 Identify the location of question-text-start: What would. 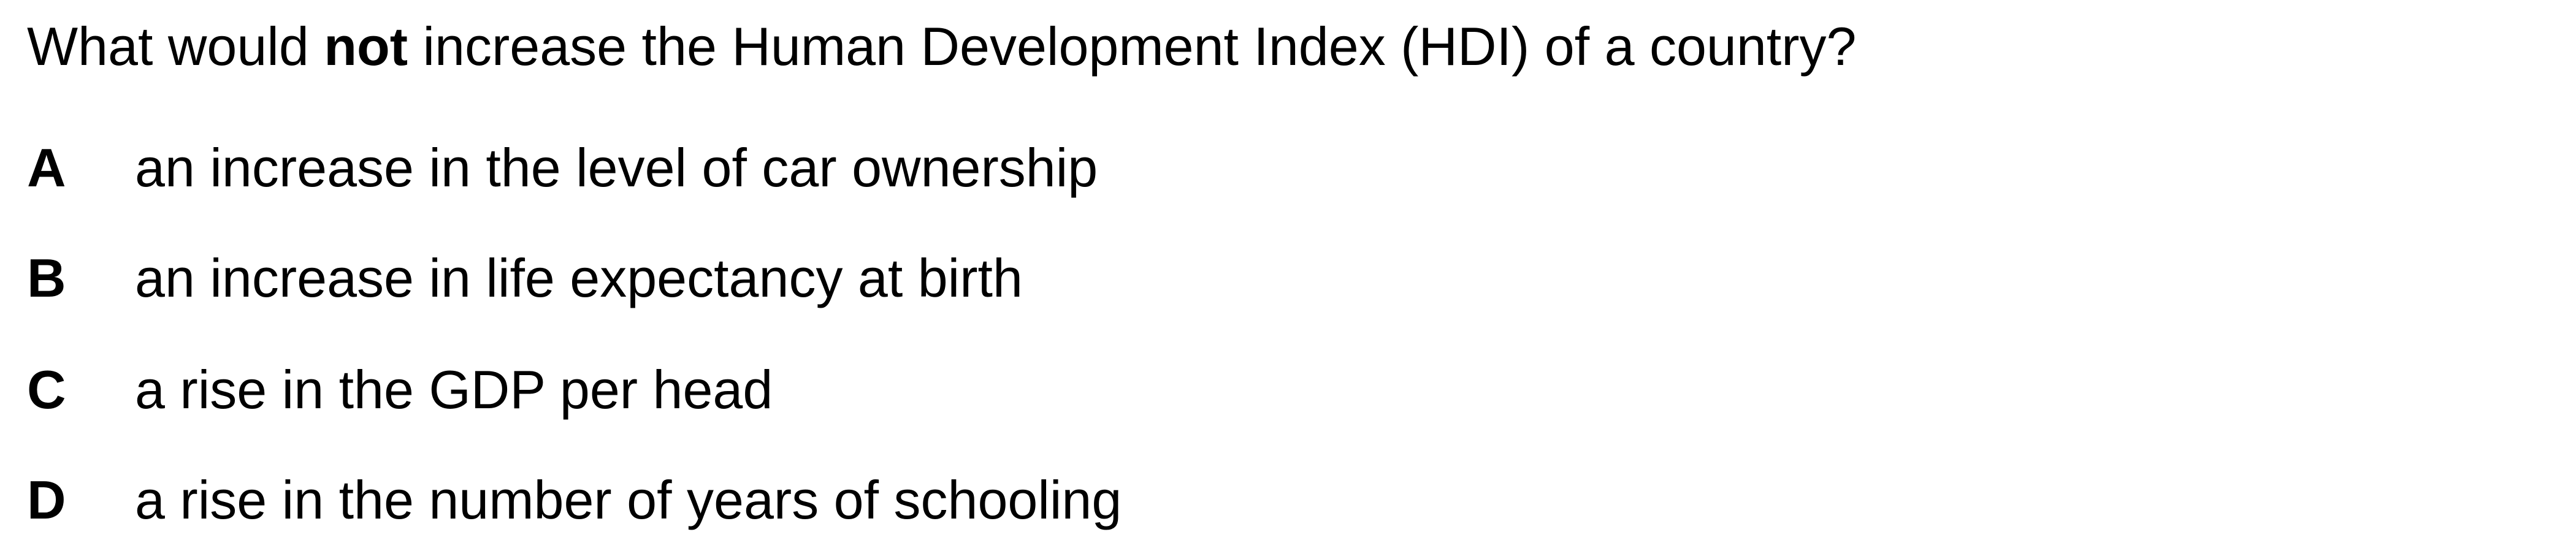
(175, 46).